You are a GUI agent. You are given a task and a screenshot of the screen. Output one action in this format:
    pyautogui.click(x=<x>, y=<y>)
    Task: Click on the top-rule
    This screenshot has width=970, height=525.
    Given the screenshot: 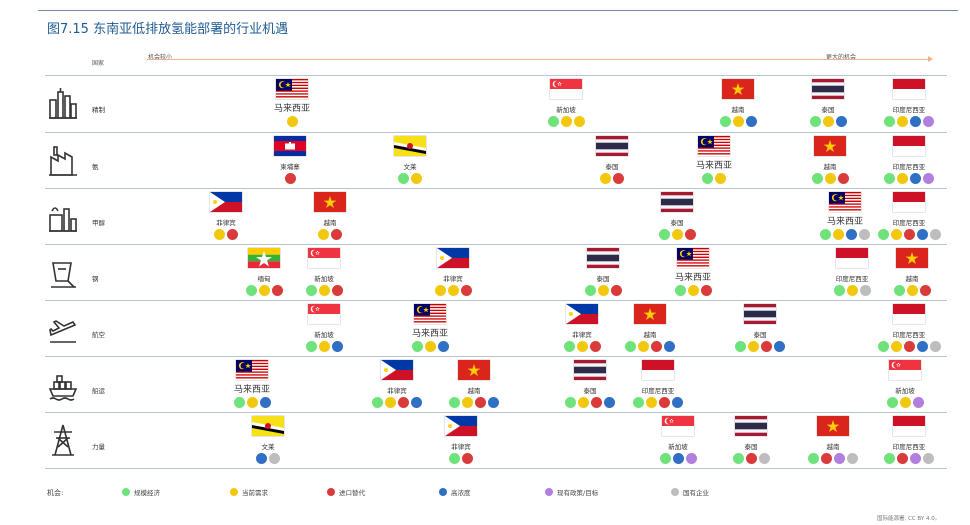 What is the action you would take?
    pyautogui.click(x=498, y=10)
    